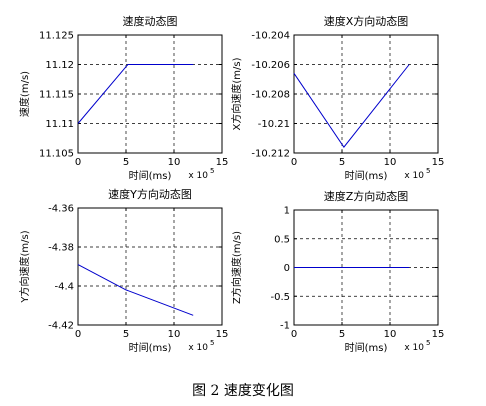 Image resolution: width=486 pixels, height=406 pixels. I want to click on y-tick-label: 0, so click(287, 268).